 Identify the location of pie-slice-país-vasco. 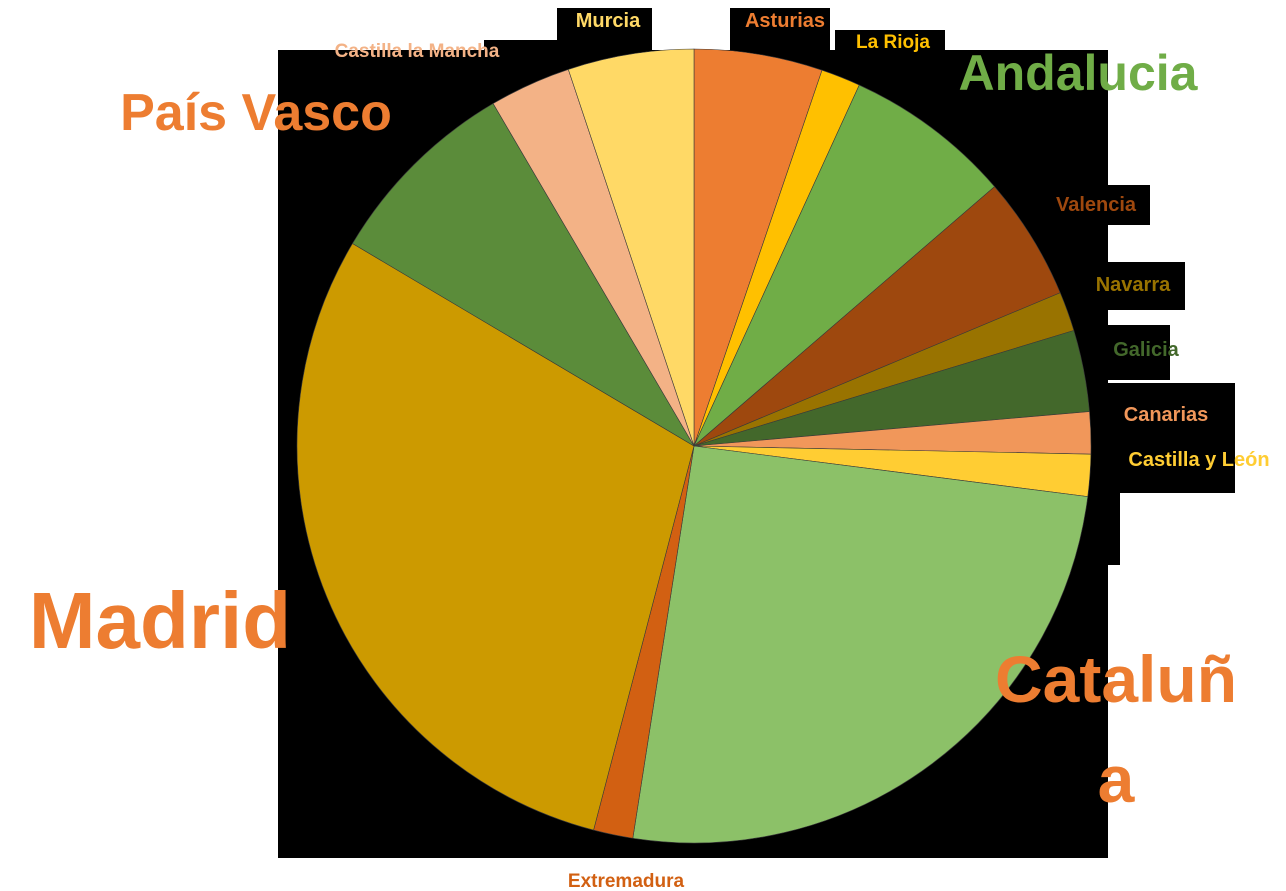
(523, 275).